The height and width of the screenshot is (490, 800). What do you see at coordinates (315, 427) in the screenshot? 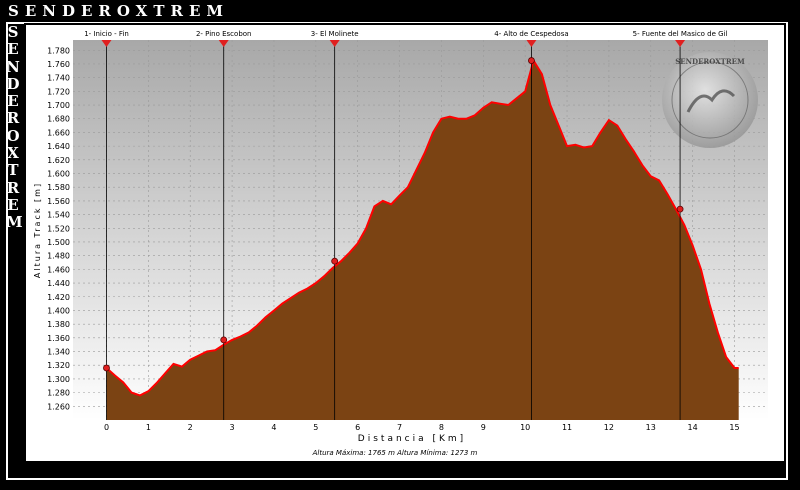
I see `x-tick-label: 5` at bounding box center [315, 427].